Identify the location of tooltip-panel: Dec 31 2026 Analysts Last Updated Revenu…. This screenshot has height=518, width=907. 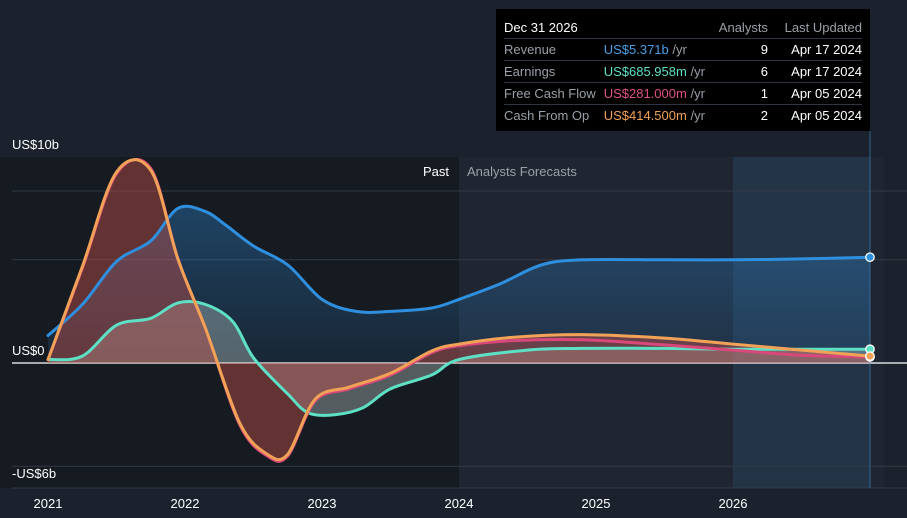
(683, 70).